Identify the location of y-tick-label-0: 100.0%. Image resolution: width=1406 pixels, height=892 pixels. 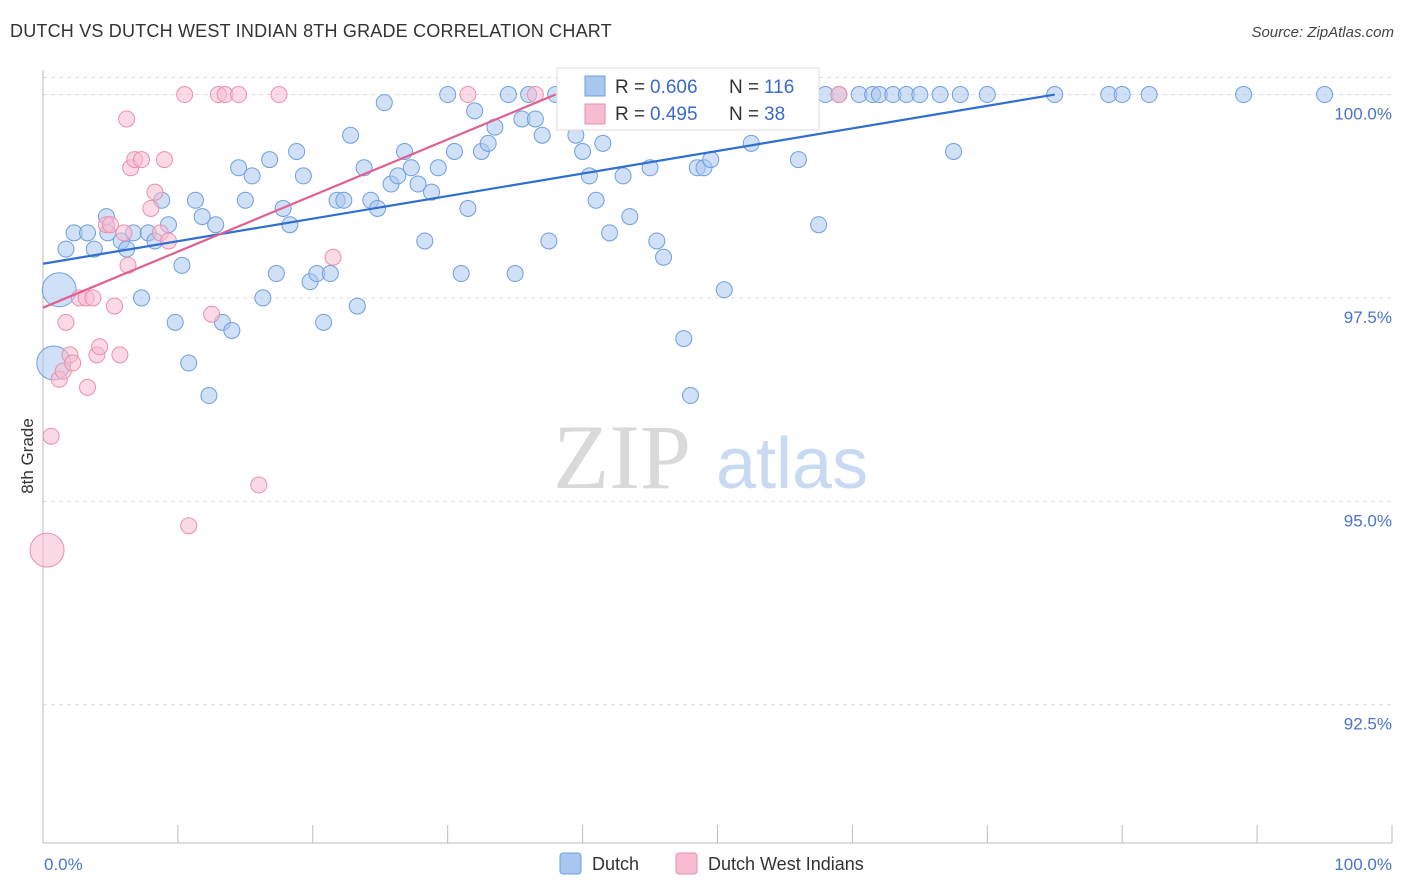
(1363, 114).